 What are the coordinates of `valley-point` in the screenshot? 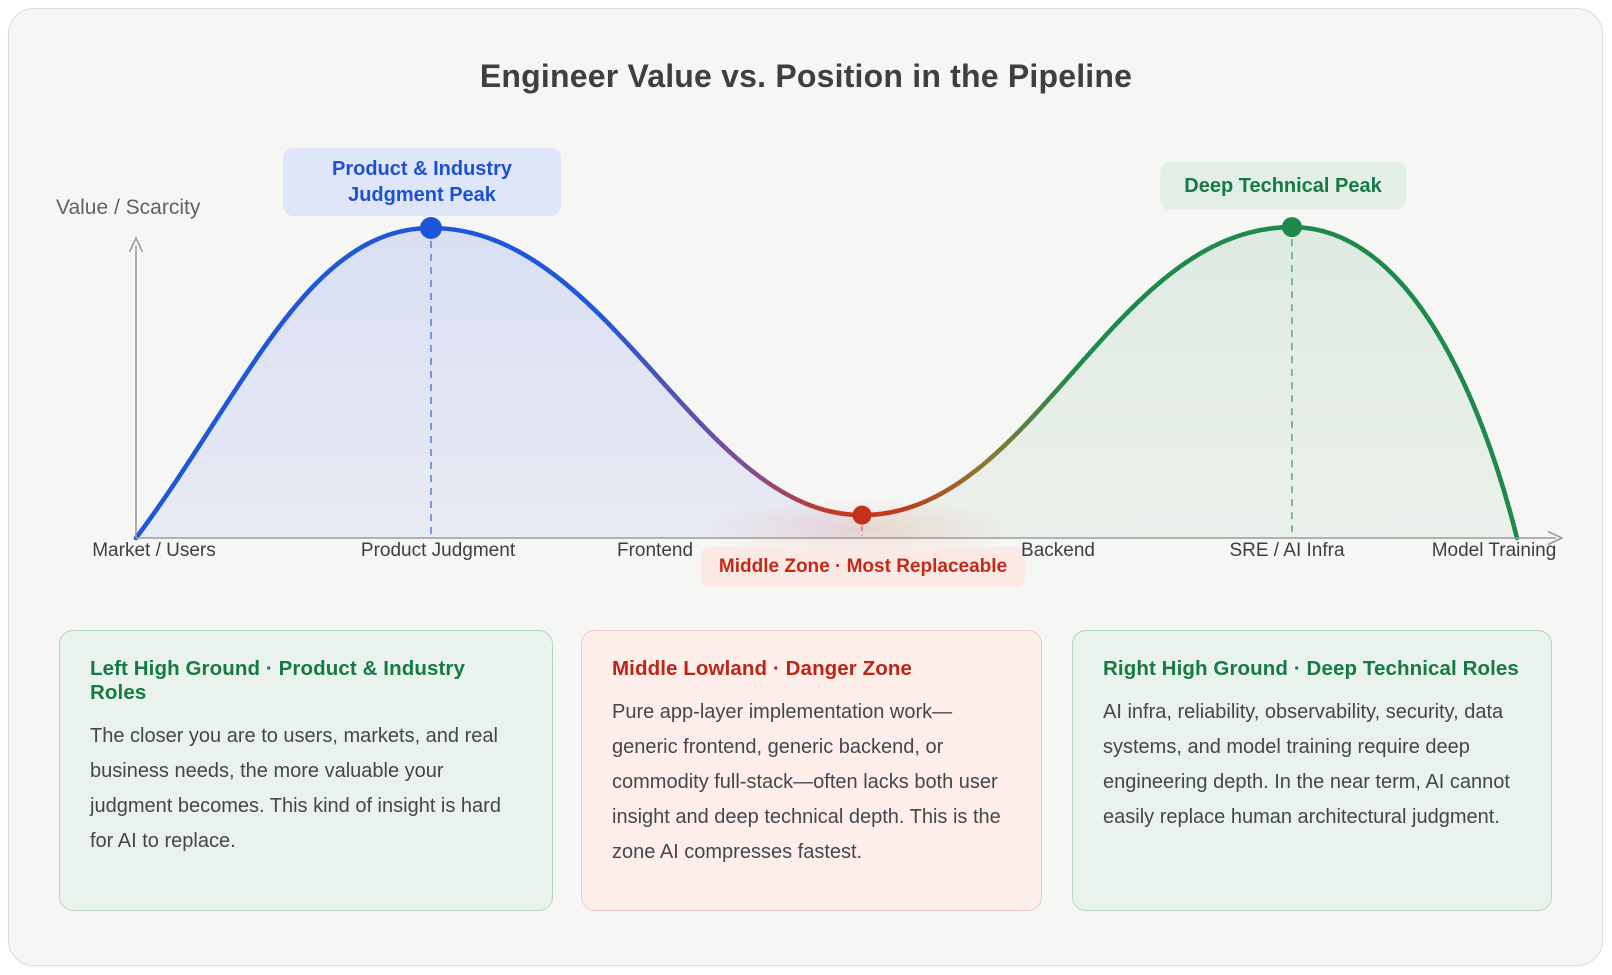 It's located at (862, 515).